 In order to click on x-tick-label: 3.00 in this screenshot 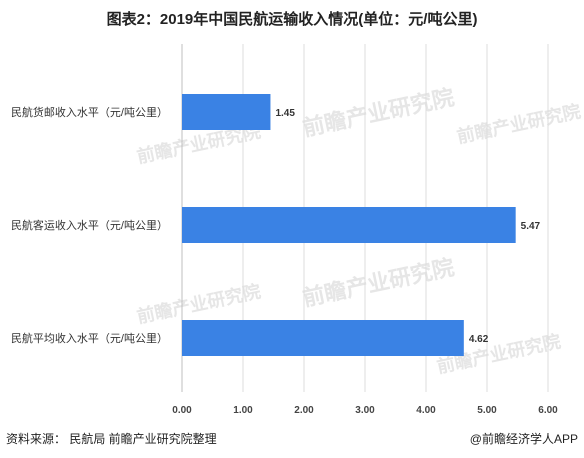, I will do `click(365, 410)`.